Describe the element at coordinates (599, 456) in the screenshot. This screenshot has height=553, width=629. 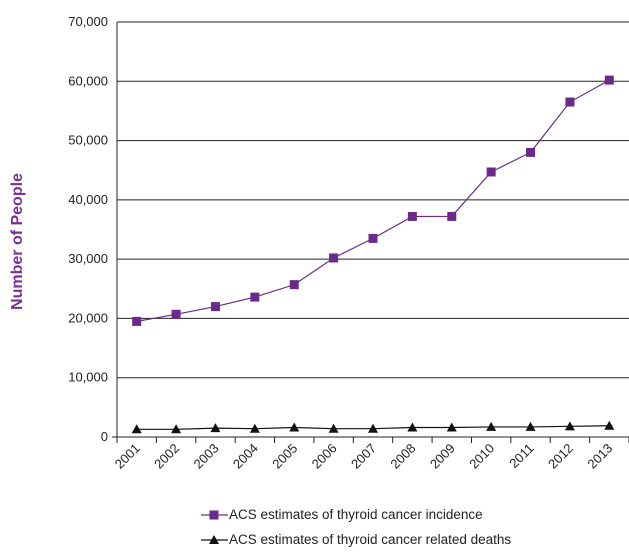
I see `x-tick-label: 2013` at that location.